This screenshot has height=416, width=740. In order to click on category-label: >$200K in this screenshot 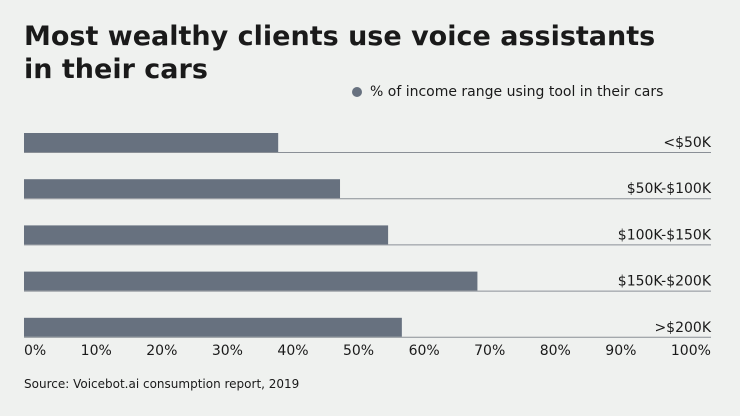, I will do `click(682, 328)`.